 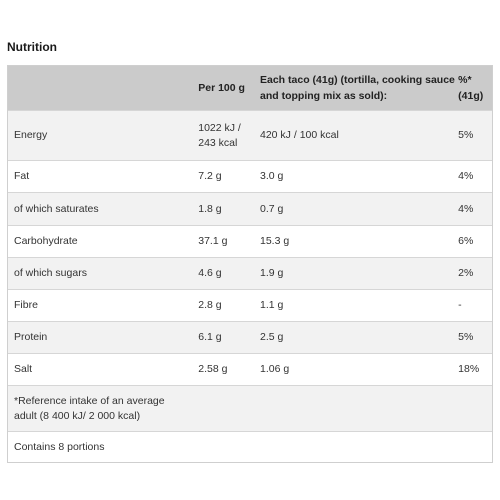 What do you see at coordinates (46, 241) in the screenshot?
I see `nutrient-label: Carbohydrate` at bounding box center [46, 241].